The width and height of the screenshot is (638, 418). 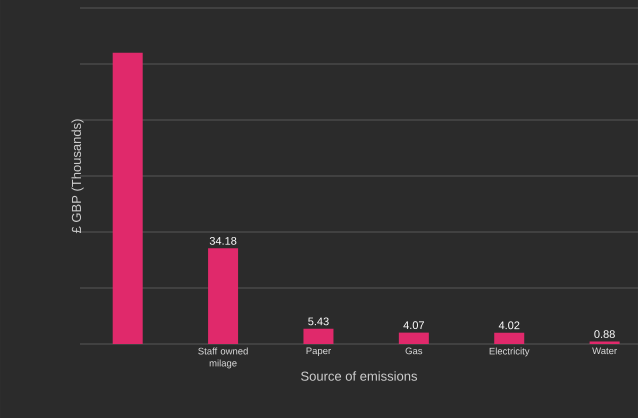 What do you see at coordinates (509, 325) in the screenshot?
I see `data-label: 4.02` at bounding box center [509, 325].